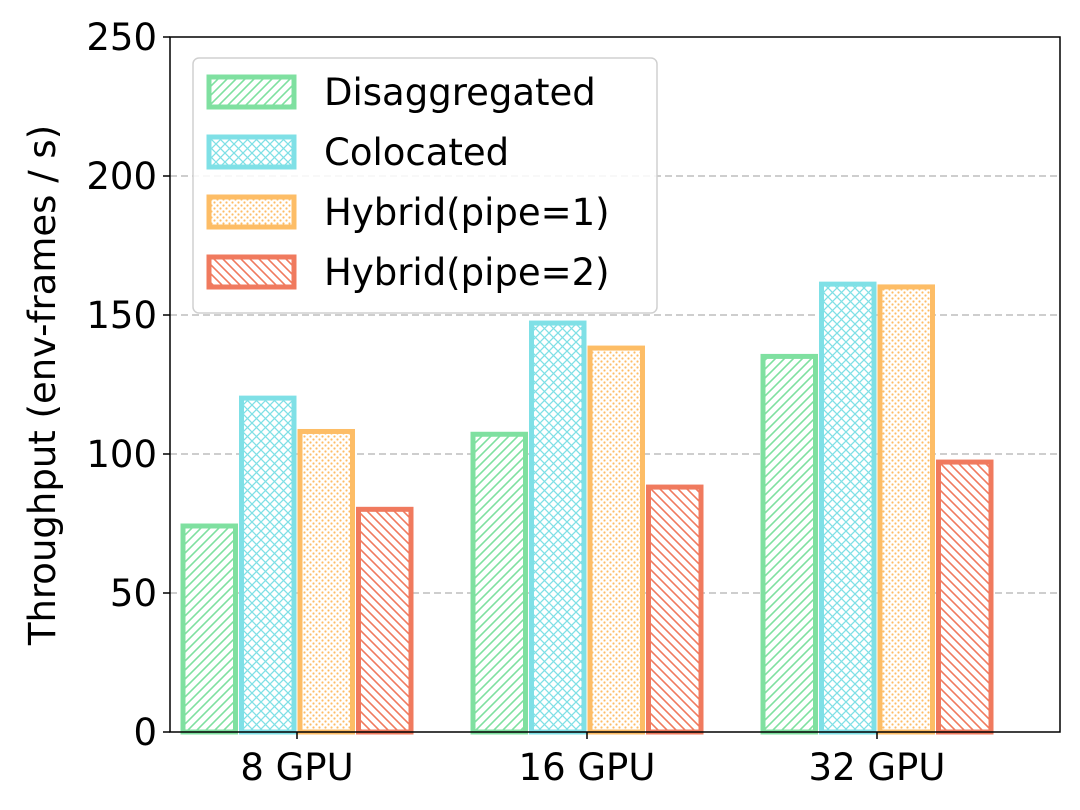  I want to click on bar-hybrid-pipe-1--8-gpu, so click(326, 581).